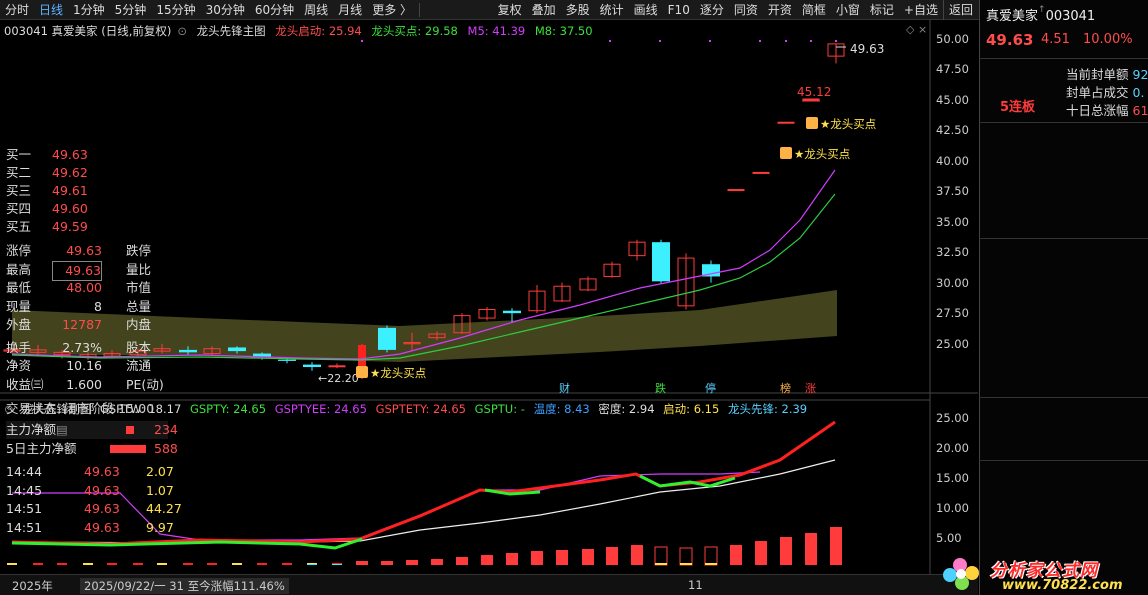  I want to click on sub-bar-base, so click(661, 564).